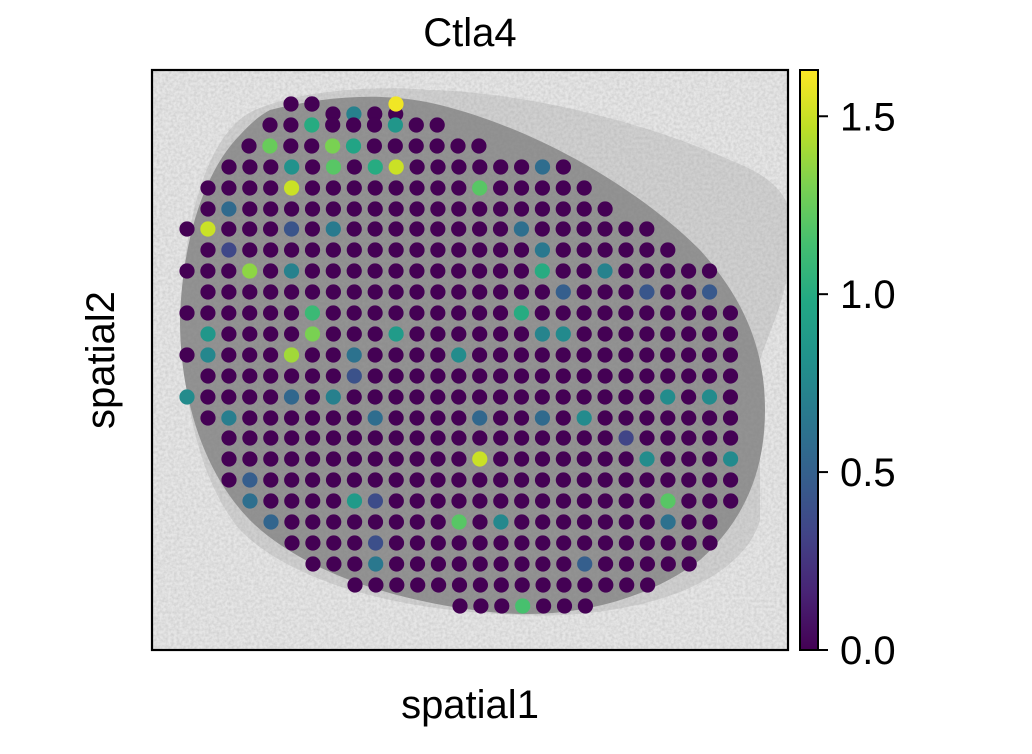 Image resolution: width=1032 pixels, height=754 pixels. I want to click on colorbar-tick-label: 0.5, so click(868, 473).